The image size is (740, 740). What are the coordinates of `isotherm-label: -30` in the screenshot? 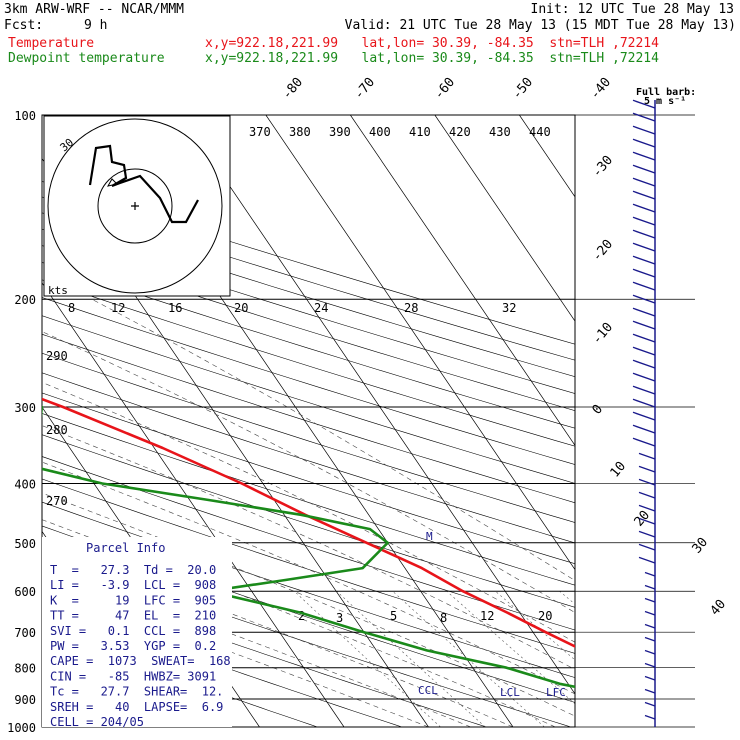 It's located at (603, 167).